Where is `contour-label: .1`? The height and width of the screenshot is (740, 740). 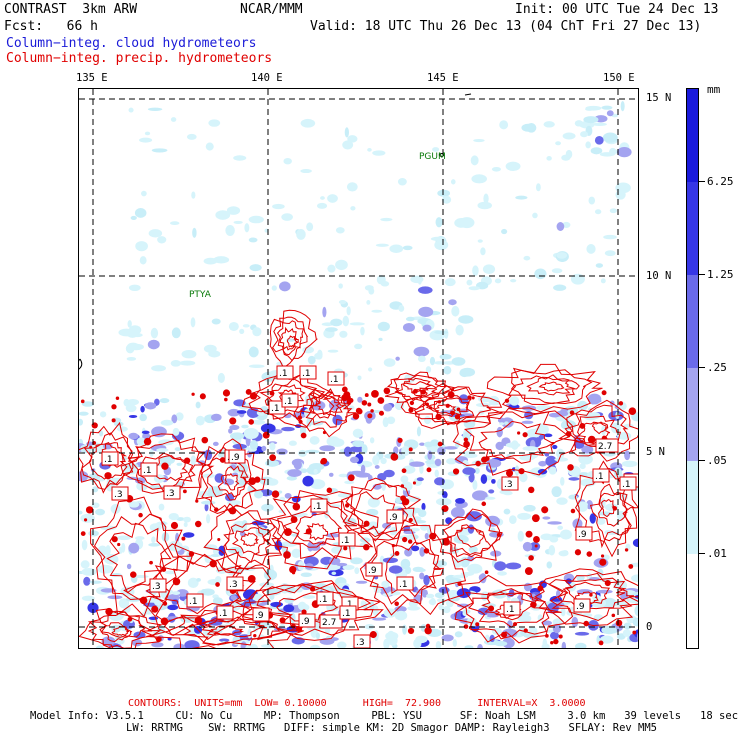 contour-label: .1 is located at coordinates (512, 608).